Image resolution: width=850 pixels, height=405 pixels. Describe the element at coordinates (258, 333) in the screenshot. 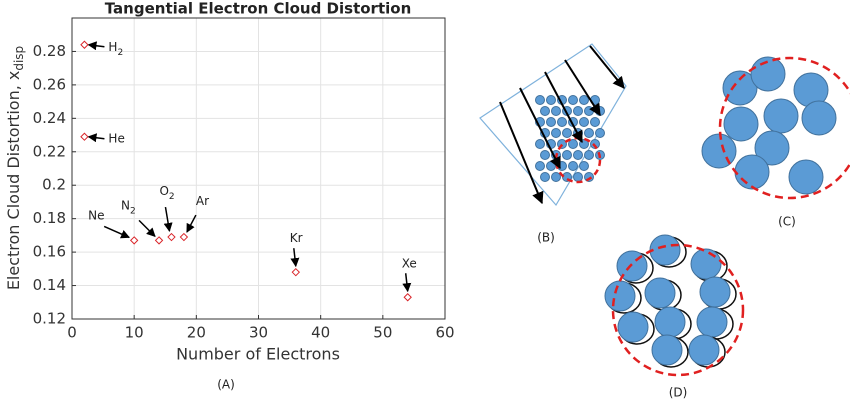

I see `x-tick-label: 30` at that location.